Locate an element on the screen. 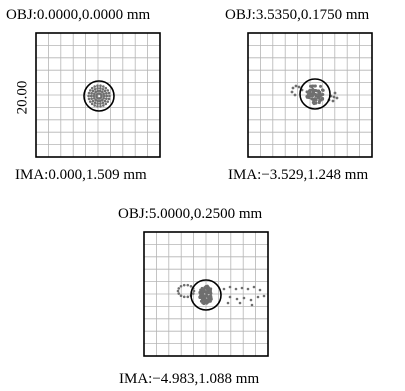 The image size is (405, 391). panel1-obj-label: OBJ:0.0000,0.0000 mm is located at coordinates (78, 15).